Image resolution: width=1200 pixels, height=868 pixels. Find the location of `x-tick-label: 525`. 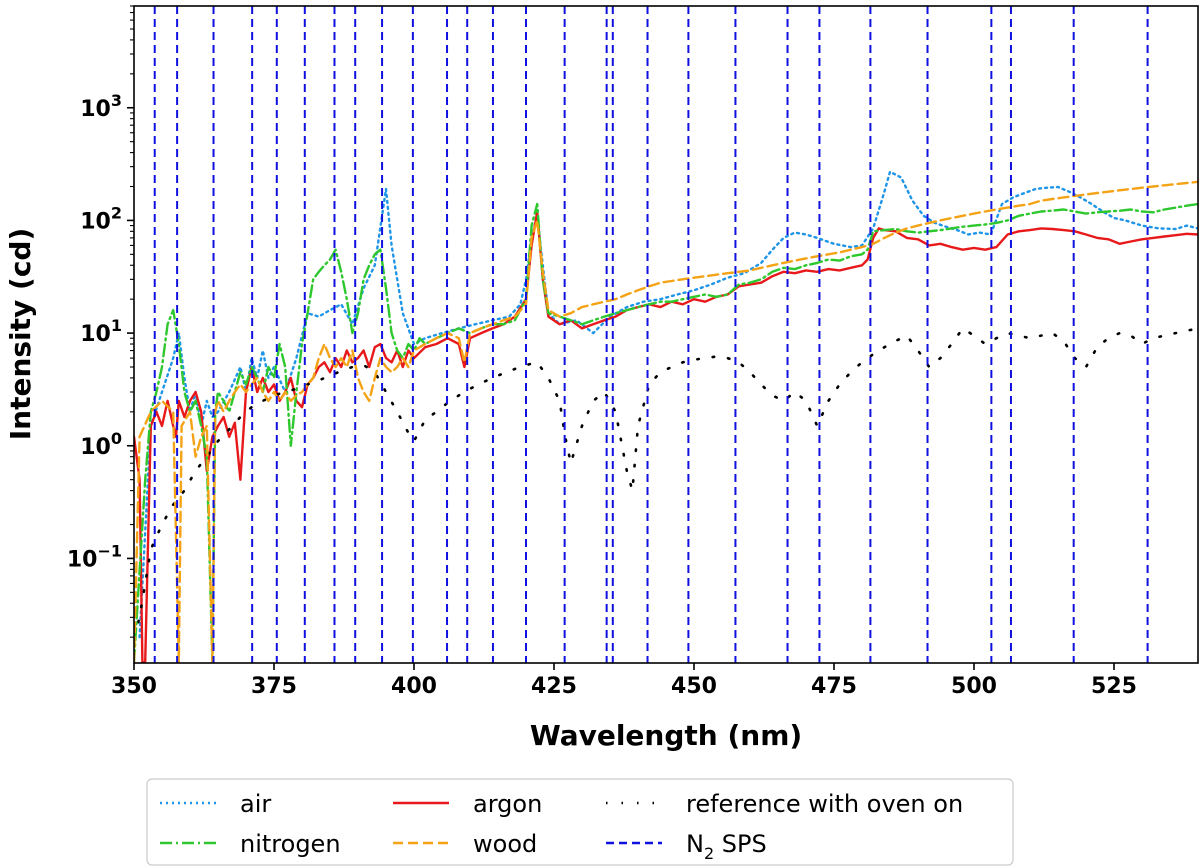

x-tick-label: 525 is located at coordinates (1114, 686).